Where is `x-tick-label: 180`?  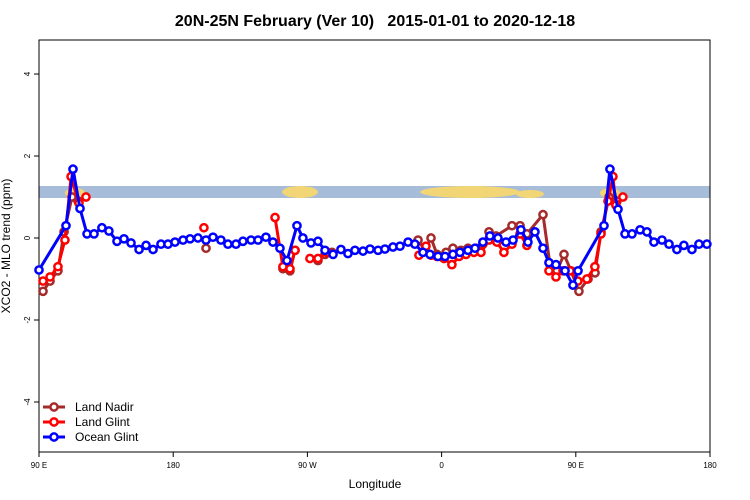
x-tick-label: 180 is located at coordinates (710, 465).